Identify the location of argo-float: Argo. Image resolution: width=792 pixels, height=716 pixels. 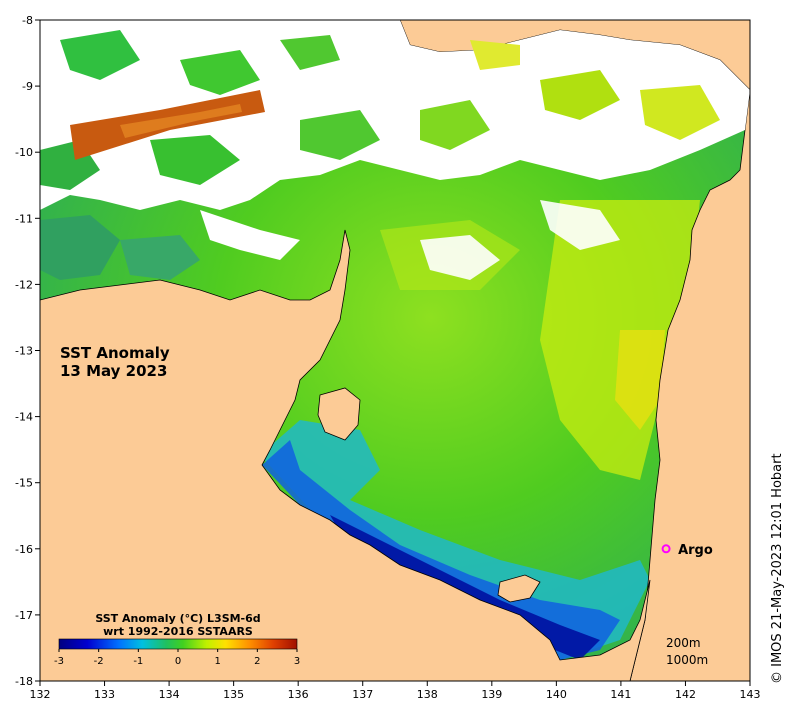
(687, 550).